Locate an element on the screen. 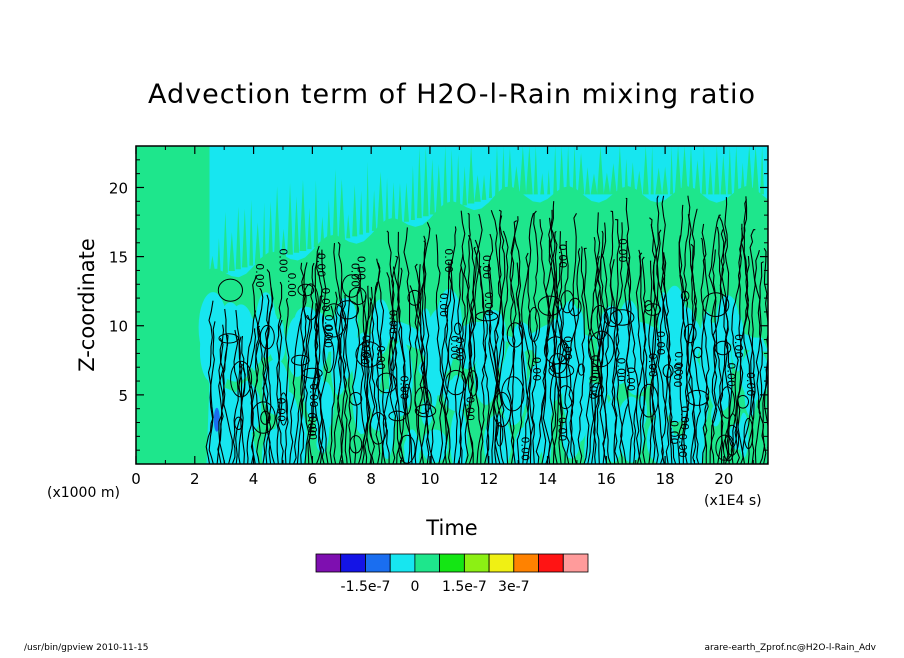 This screenshot has height=658, width=904. field-upper-band is located at coordinates (488, 212).